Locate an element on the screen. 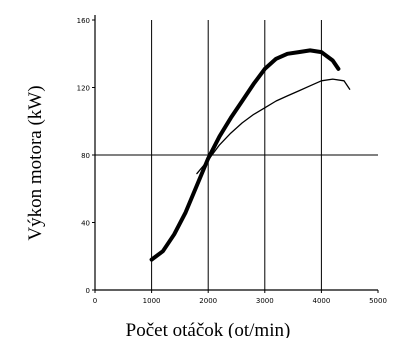  y-axis-label: Výkon motora (kW) is located at coordinates (35, 162).